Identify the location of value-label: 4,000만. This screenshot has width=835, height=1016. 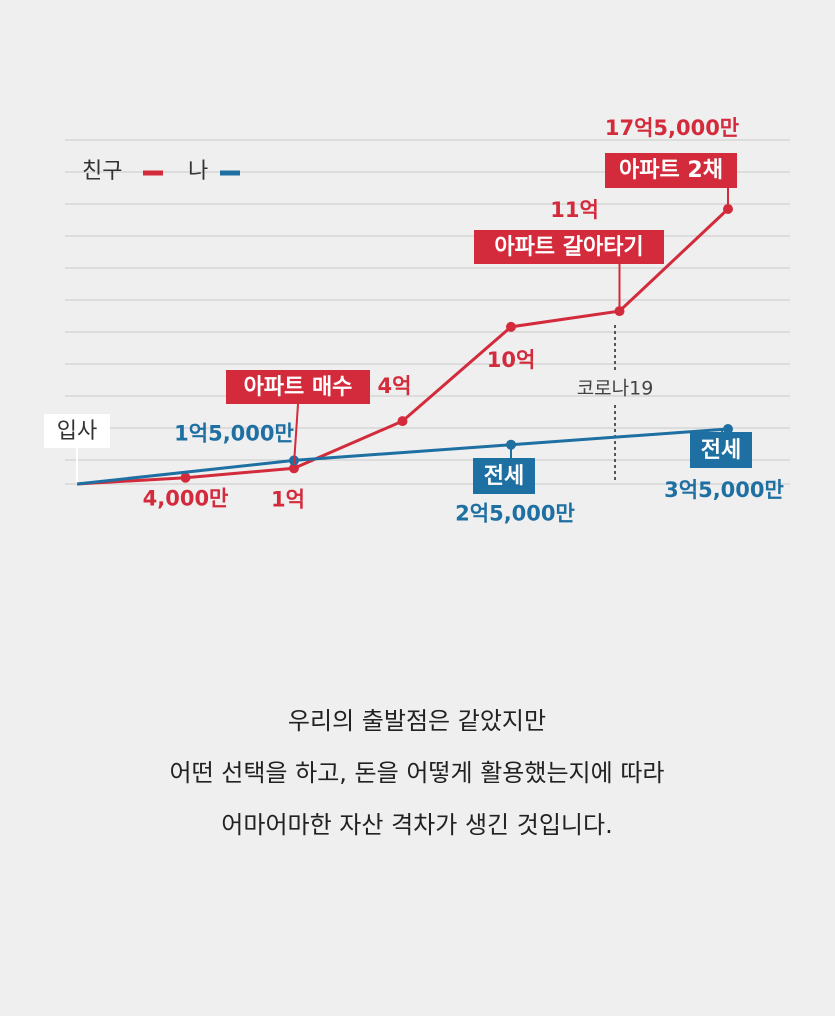
(186, 499).